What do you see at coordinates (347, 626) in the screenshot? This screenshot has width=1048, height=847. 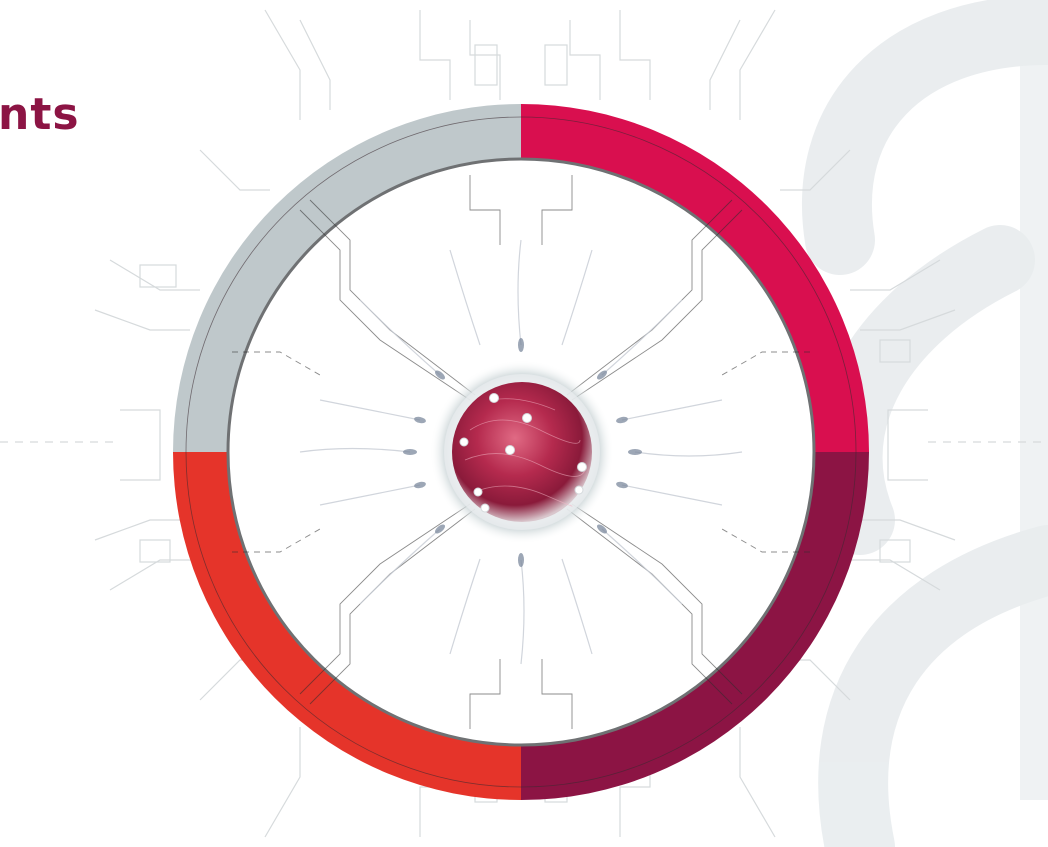 I see `ring-segment-red` at bounding box center [347, 626].